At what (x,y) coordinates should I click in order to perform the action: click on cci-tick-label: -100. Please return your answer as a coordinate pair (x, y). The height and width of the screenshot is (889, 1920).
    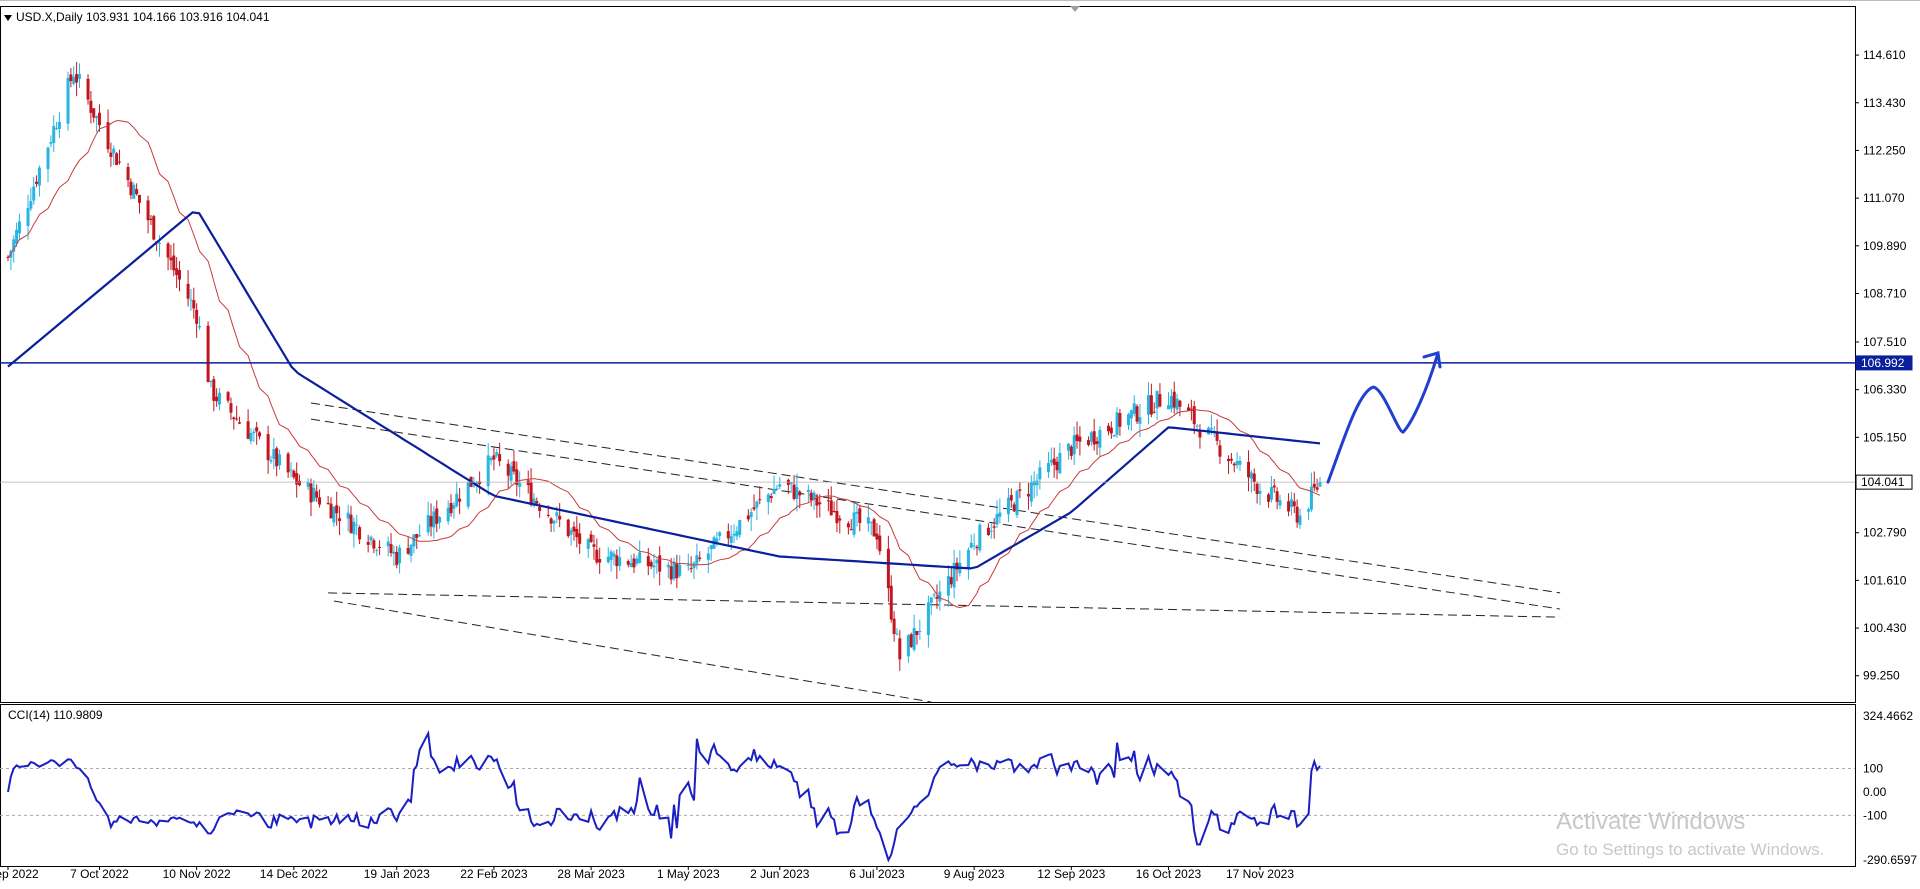
    Looking at the image, I should click on (1875, 815).